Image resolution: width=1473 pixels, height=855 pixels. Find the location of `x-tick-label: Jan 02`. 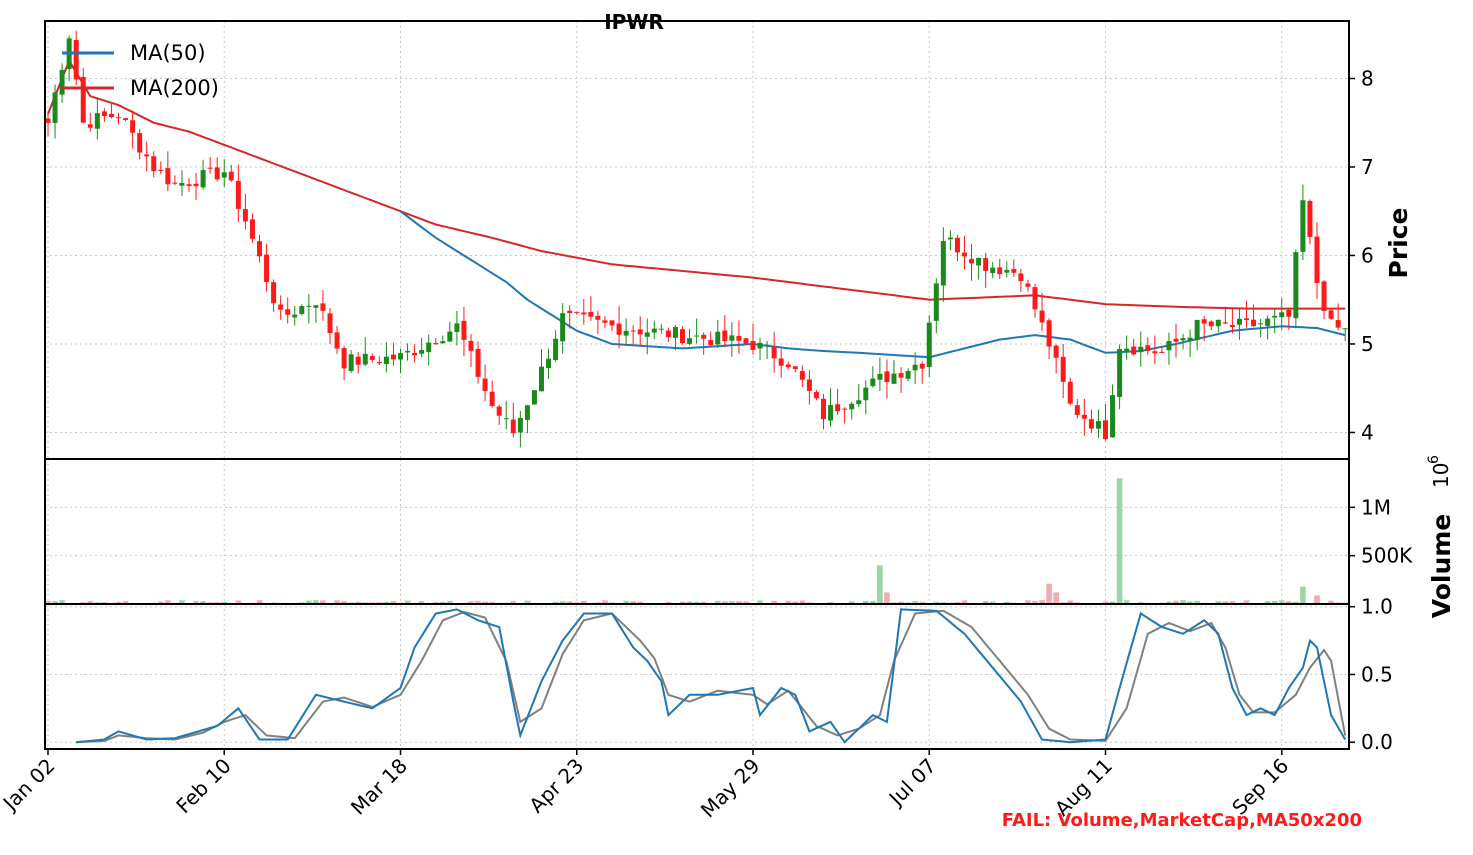

x-tick-label: Jan 02 is located at coordinates (30, 785).